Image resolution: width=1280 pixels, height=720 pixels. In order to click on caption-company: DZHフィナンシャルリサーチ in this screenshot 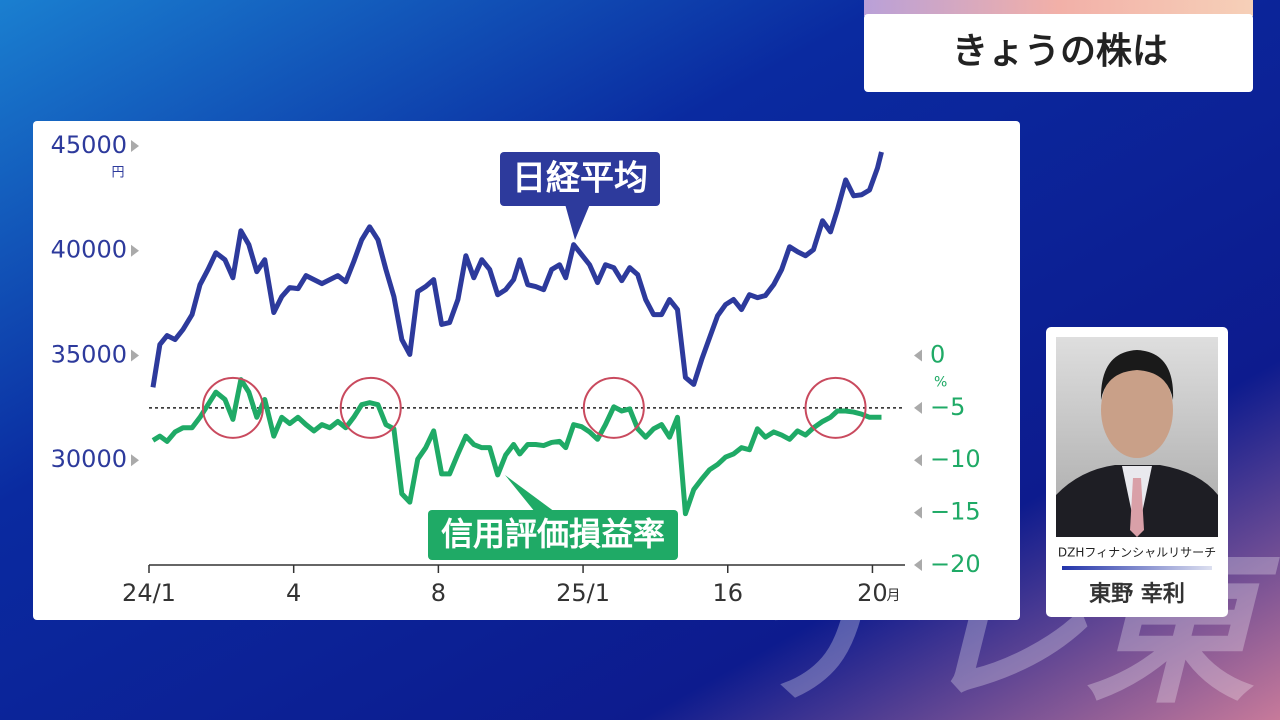, I will do `click(1137, 553)`.